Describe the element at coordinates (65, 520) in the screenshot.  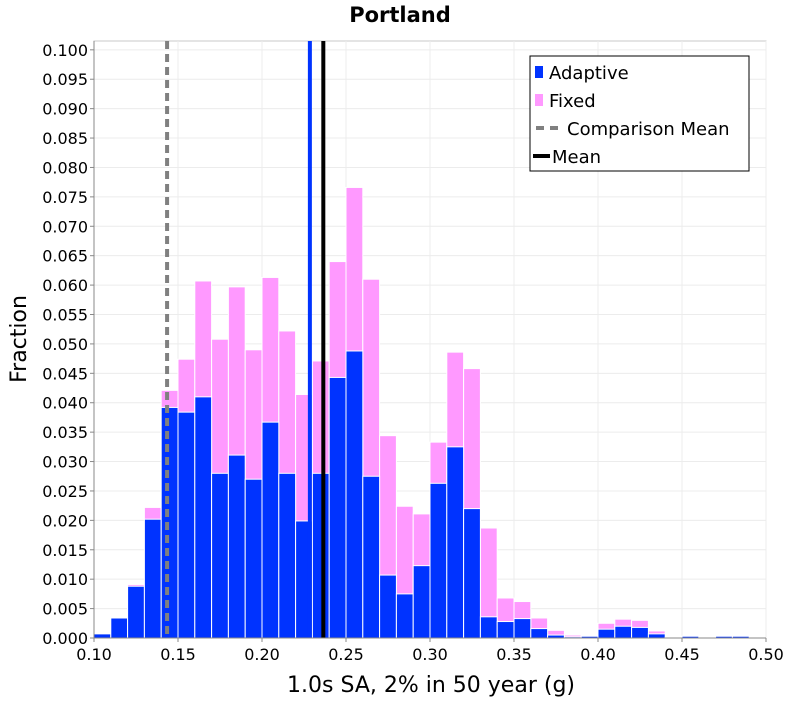
I see `y-tick-label-4: 0.020` at that location.